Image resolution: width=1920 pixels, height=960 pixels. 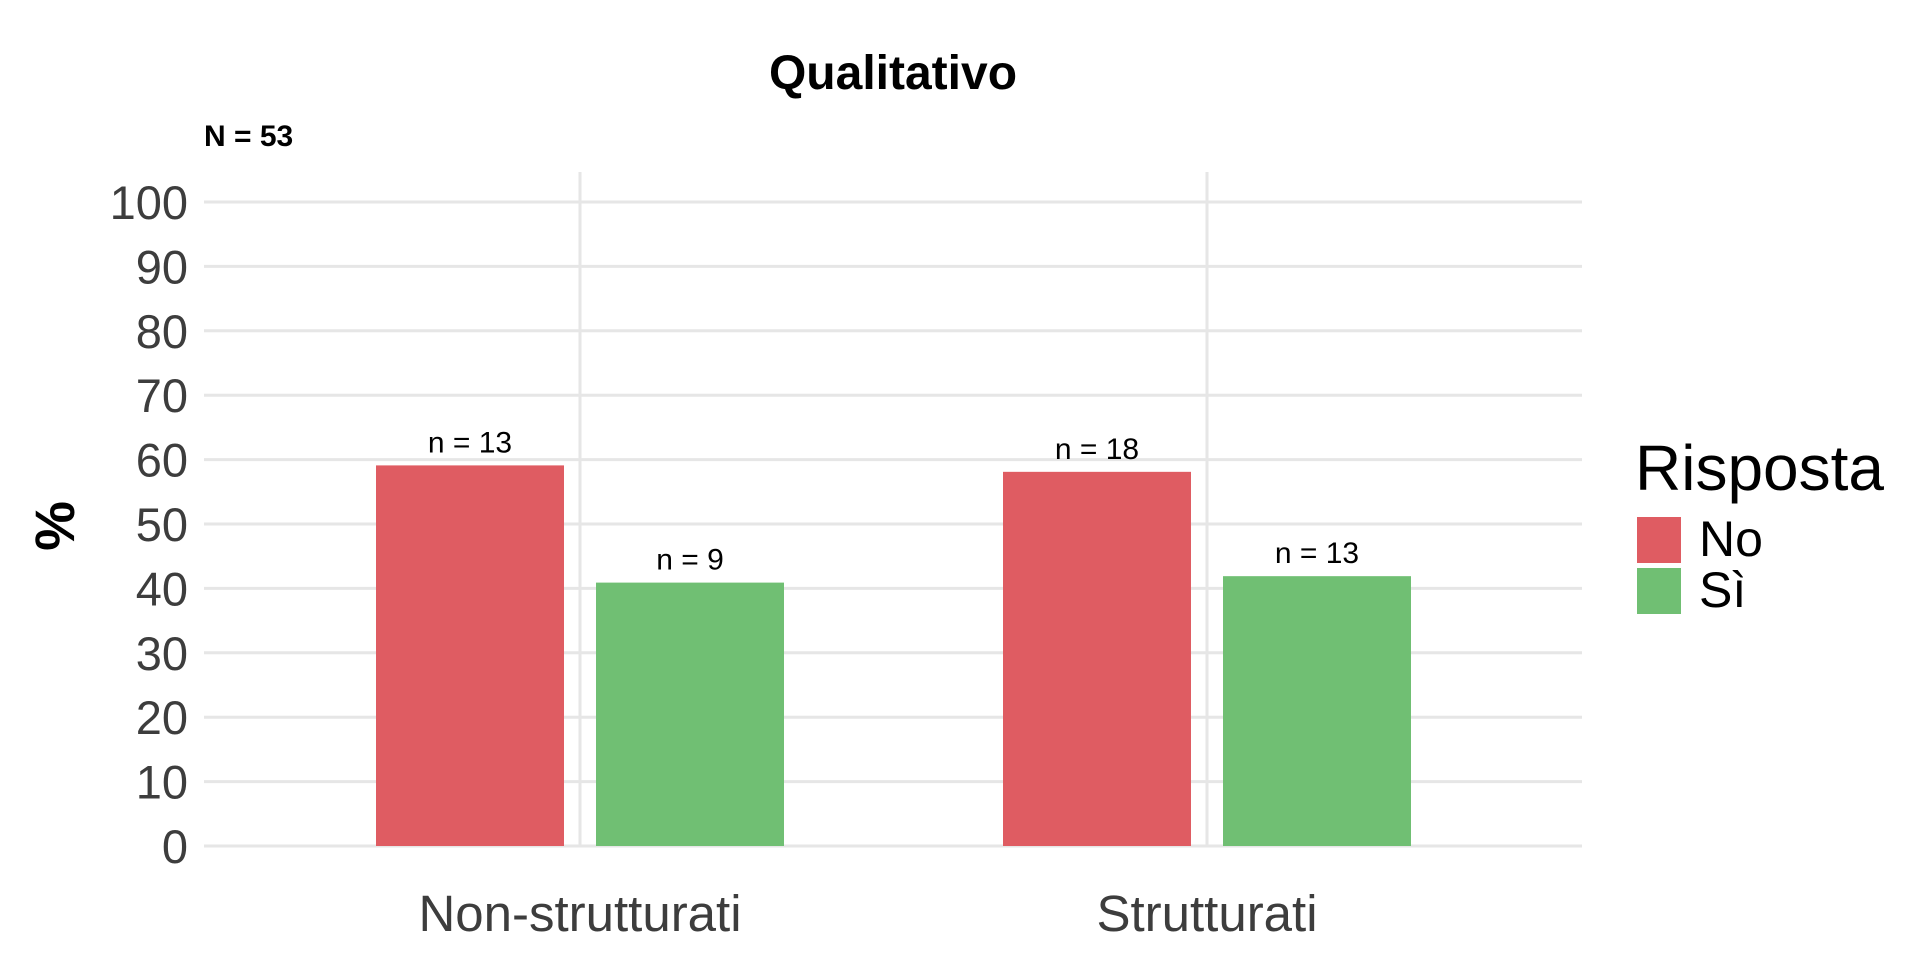 What do you see at coordinates (690, 714) in the screenshot?
I see `bar-sì-1` at bounding box center [690, 714].